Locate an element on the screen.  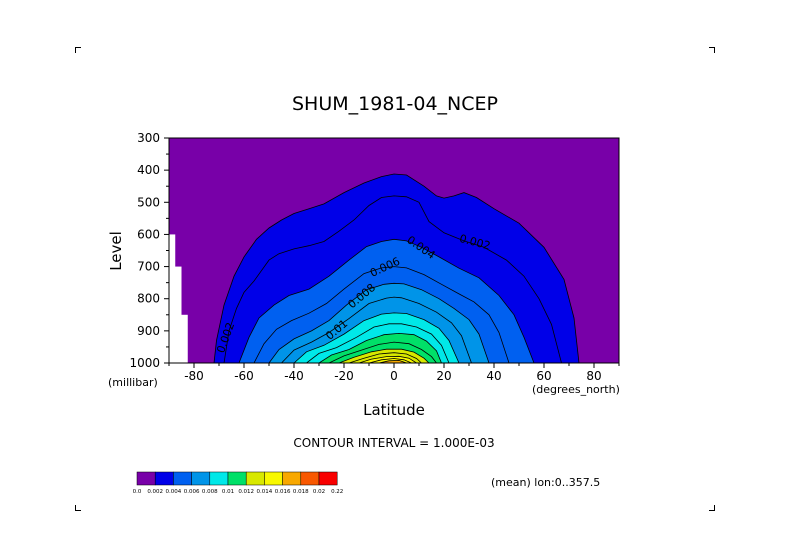
colorbar-label: 0.002 is located at coordinates (155, 492).